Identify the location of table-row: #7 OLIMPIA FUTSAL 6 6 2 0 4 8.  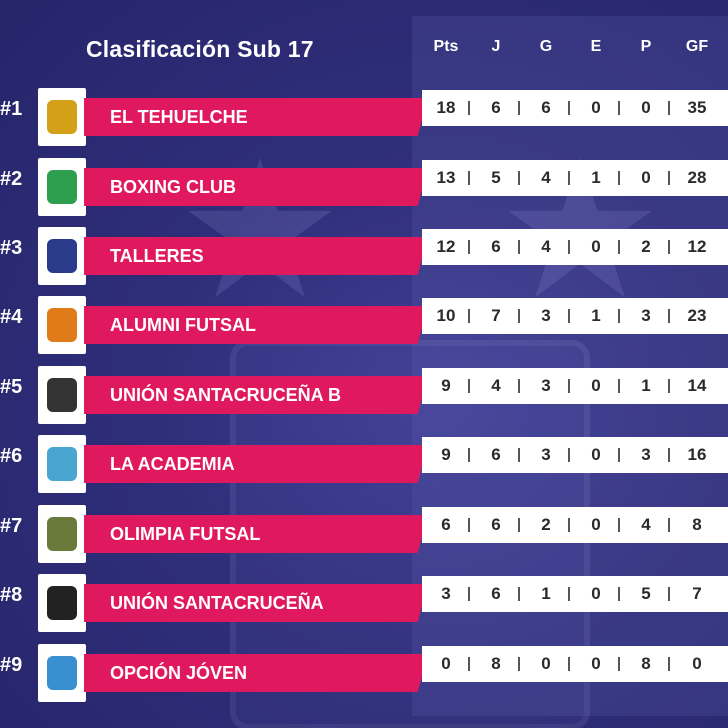
(364, 535).